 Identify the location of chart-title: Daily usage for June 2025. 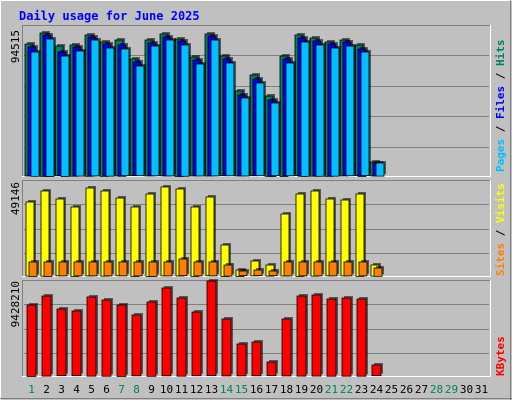
(109, 16).